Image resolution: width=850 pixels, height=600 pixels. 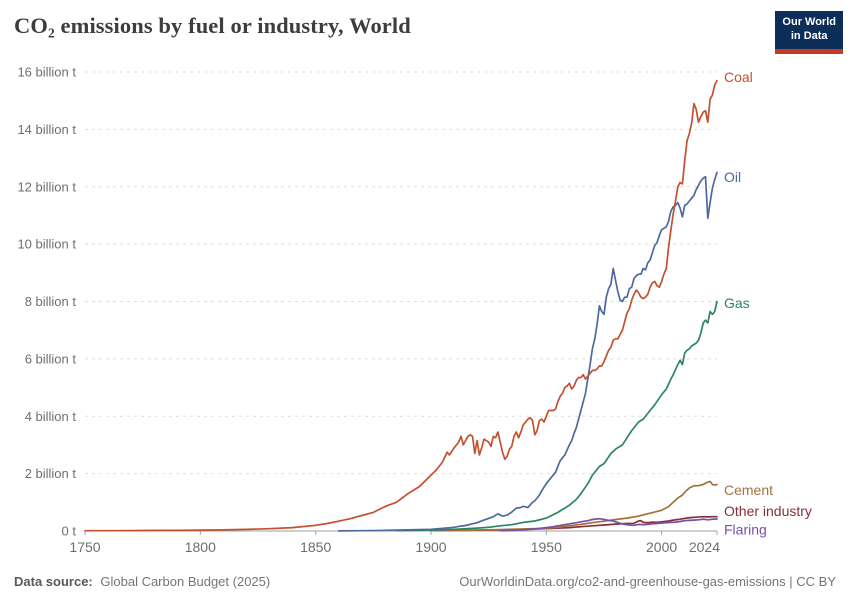 What do you see at coordinates (738, 77) in the screenshot?
I see `series-label-coal: Coal` at bounding box center [738, 77].